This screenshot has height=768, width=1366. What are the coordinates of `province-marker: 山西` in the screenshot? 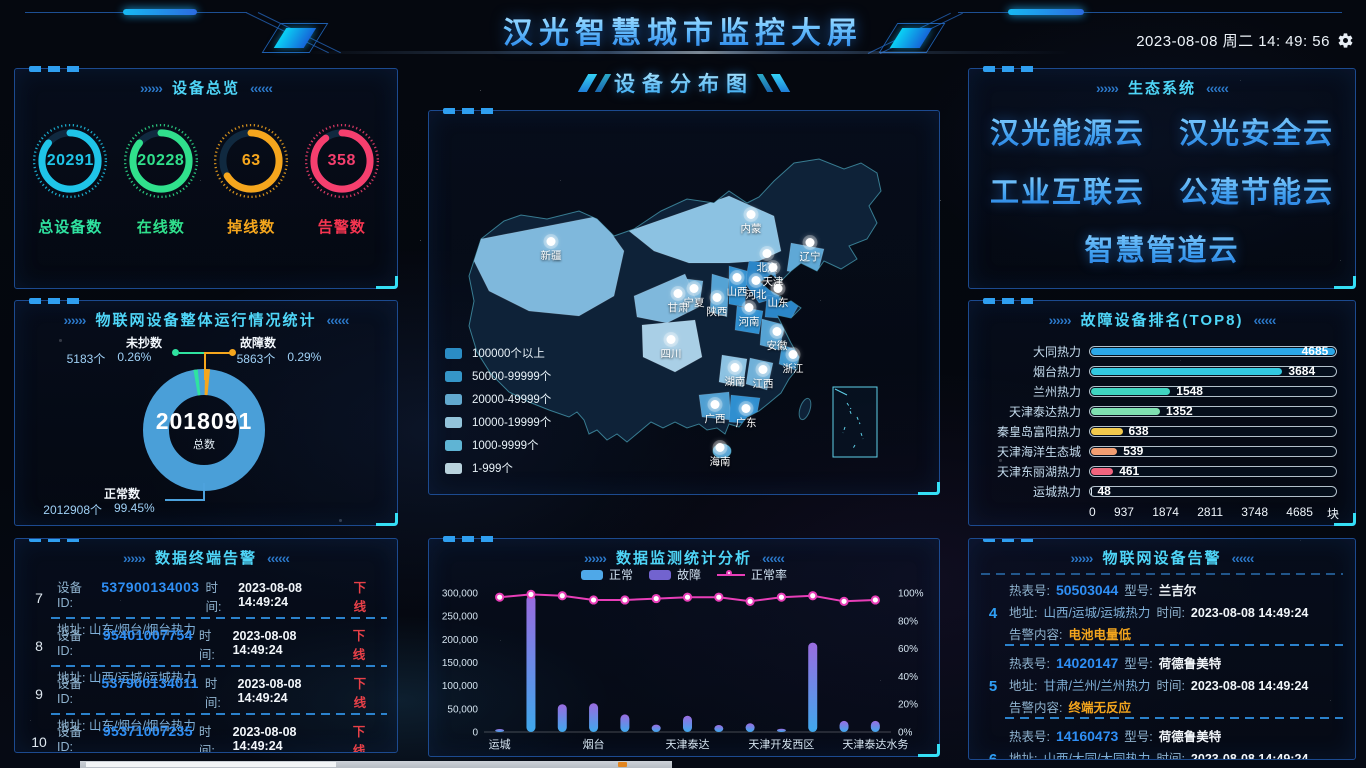 It's located at (737, 286).